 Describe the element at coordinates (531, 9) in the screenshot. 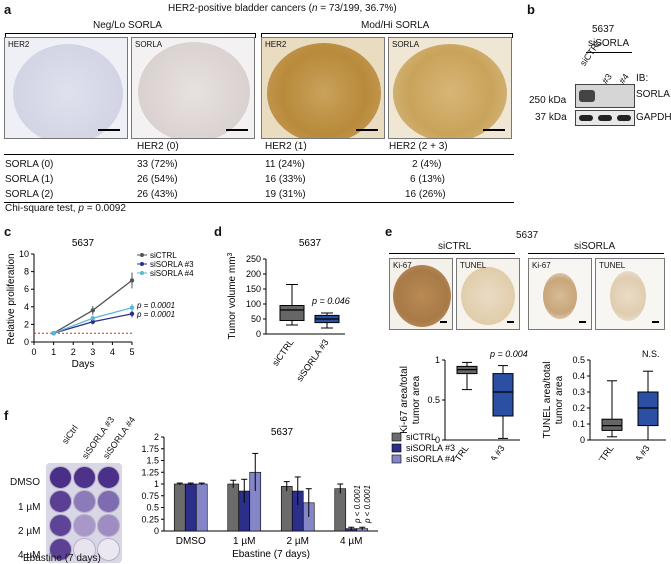

I see `panel-b-label: b` at that location.